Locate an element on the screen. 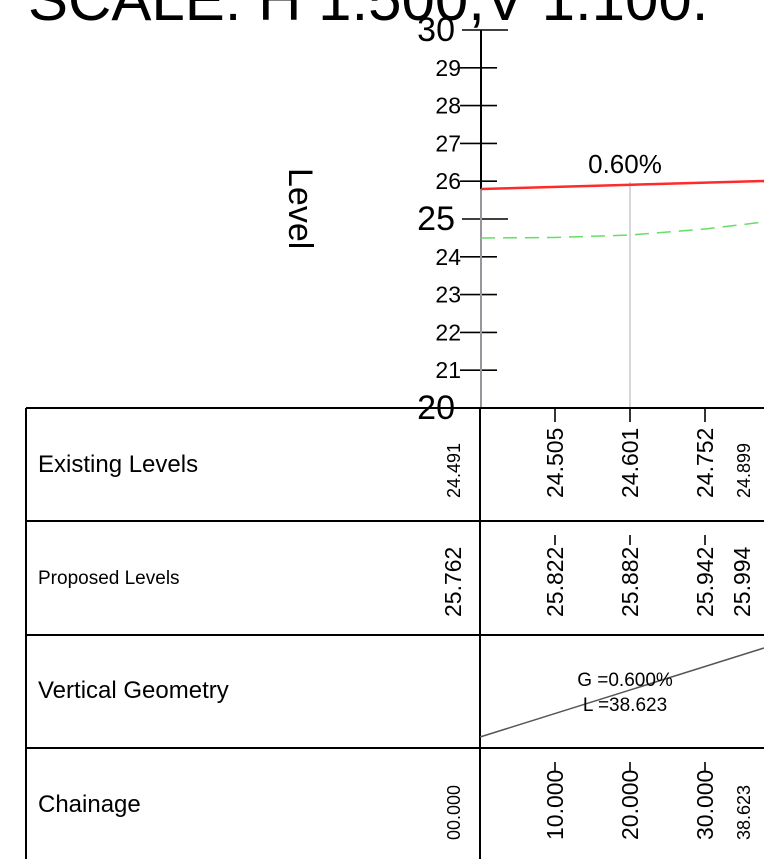 This screenshot has height=859, width=764. existing-level-3: 24.752 is located at coordinates (705, 463).